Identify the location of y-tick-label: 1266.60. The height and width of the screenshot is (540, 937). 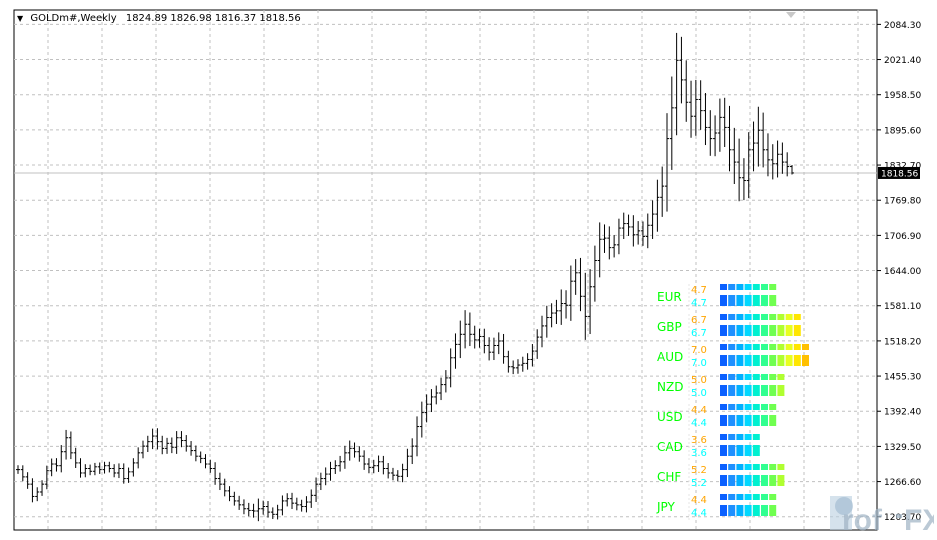
(902, 483).